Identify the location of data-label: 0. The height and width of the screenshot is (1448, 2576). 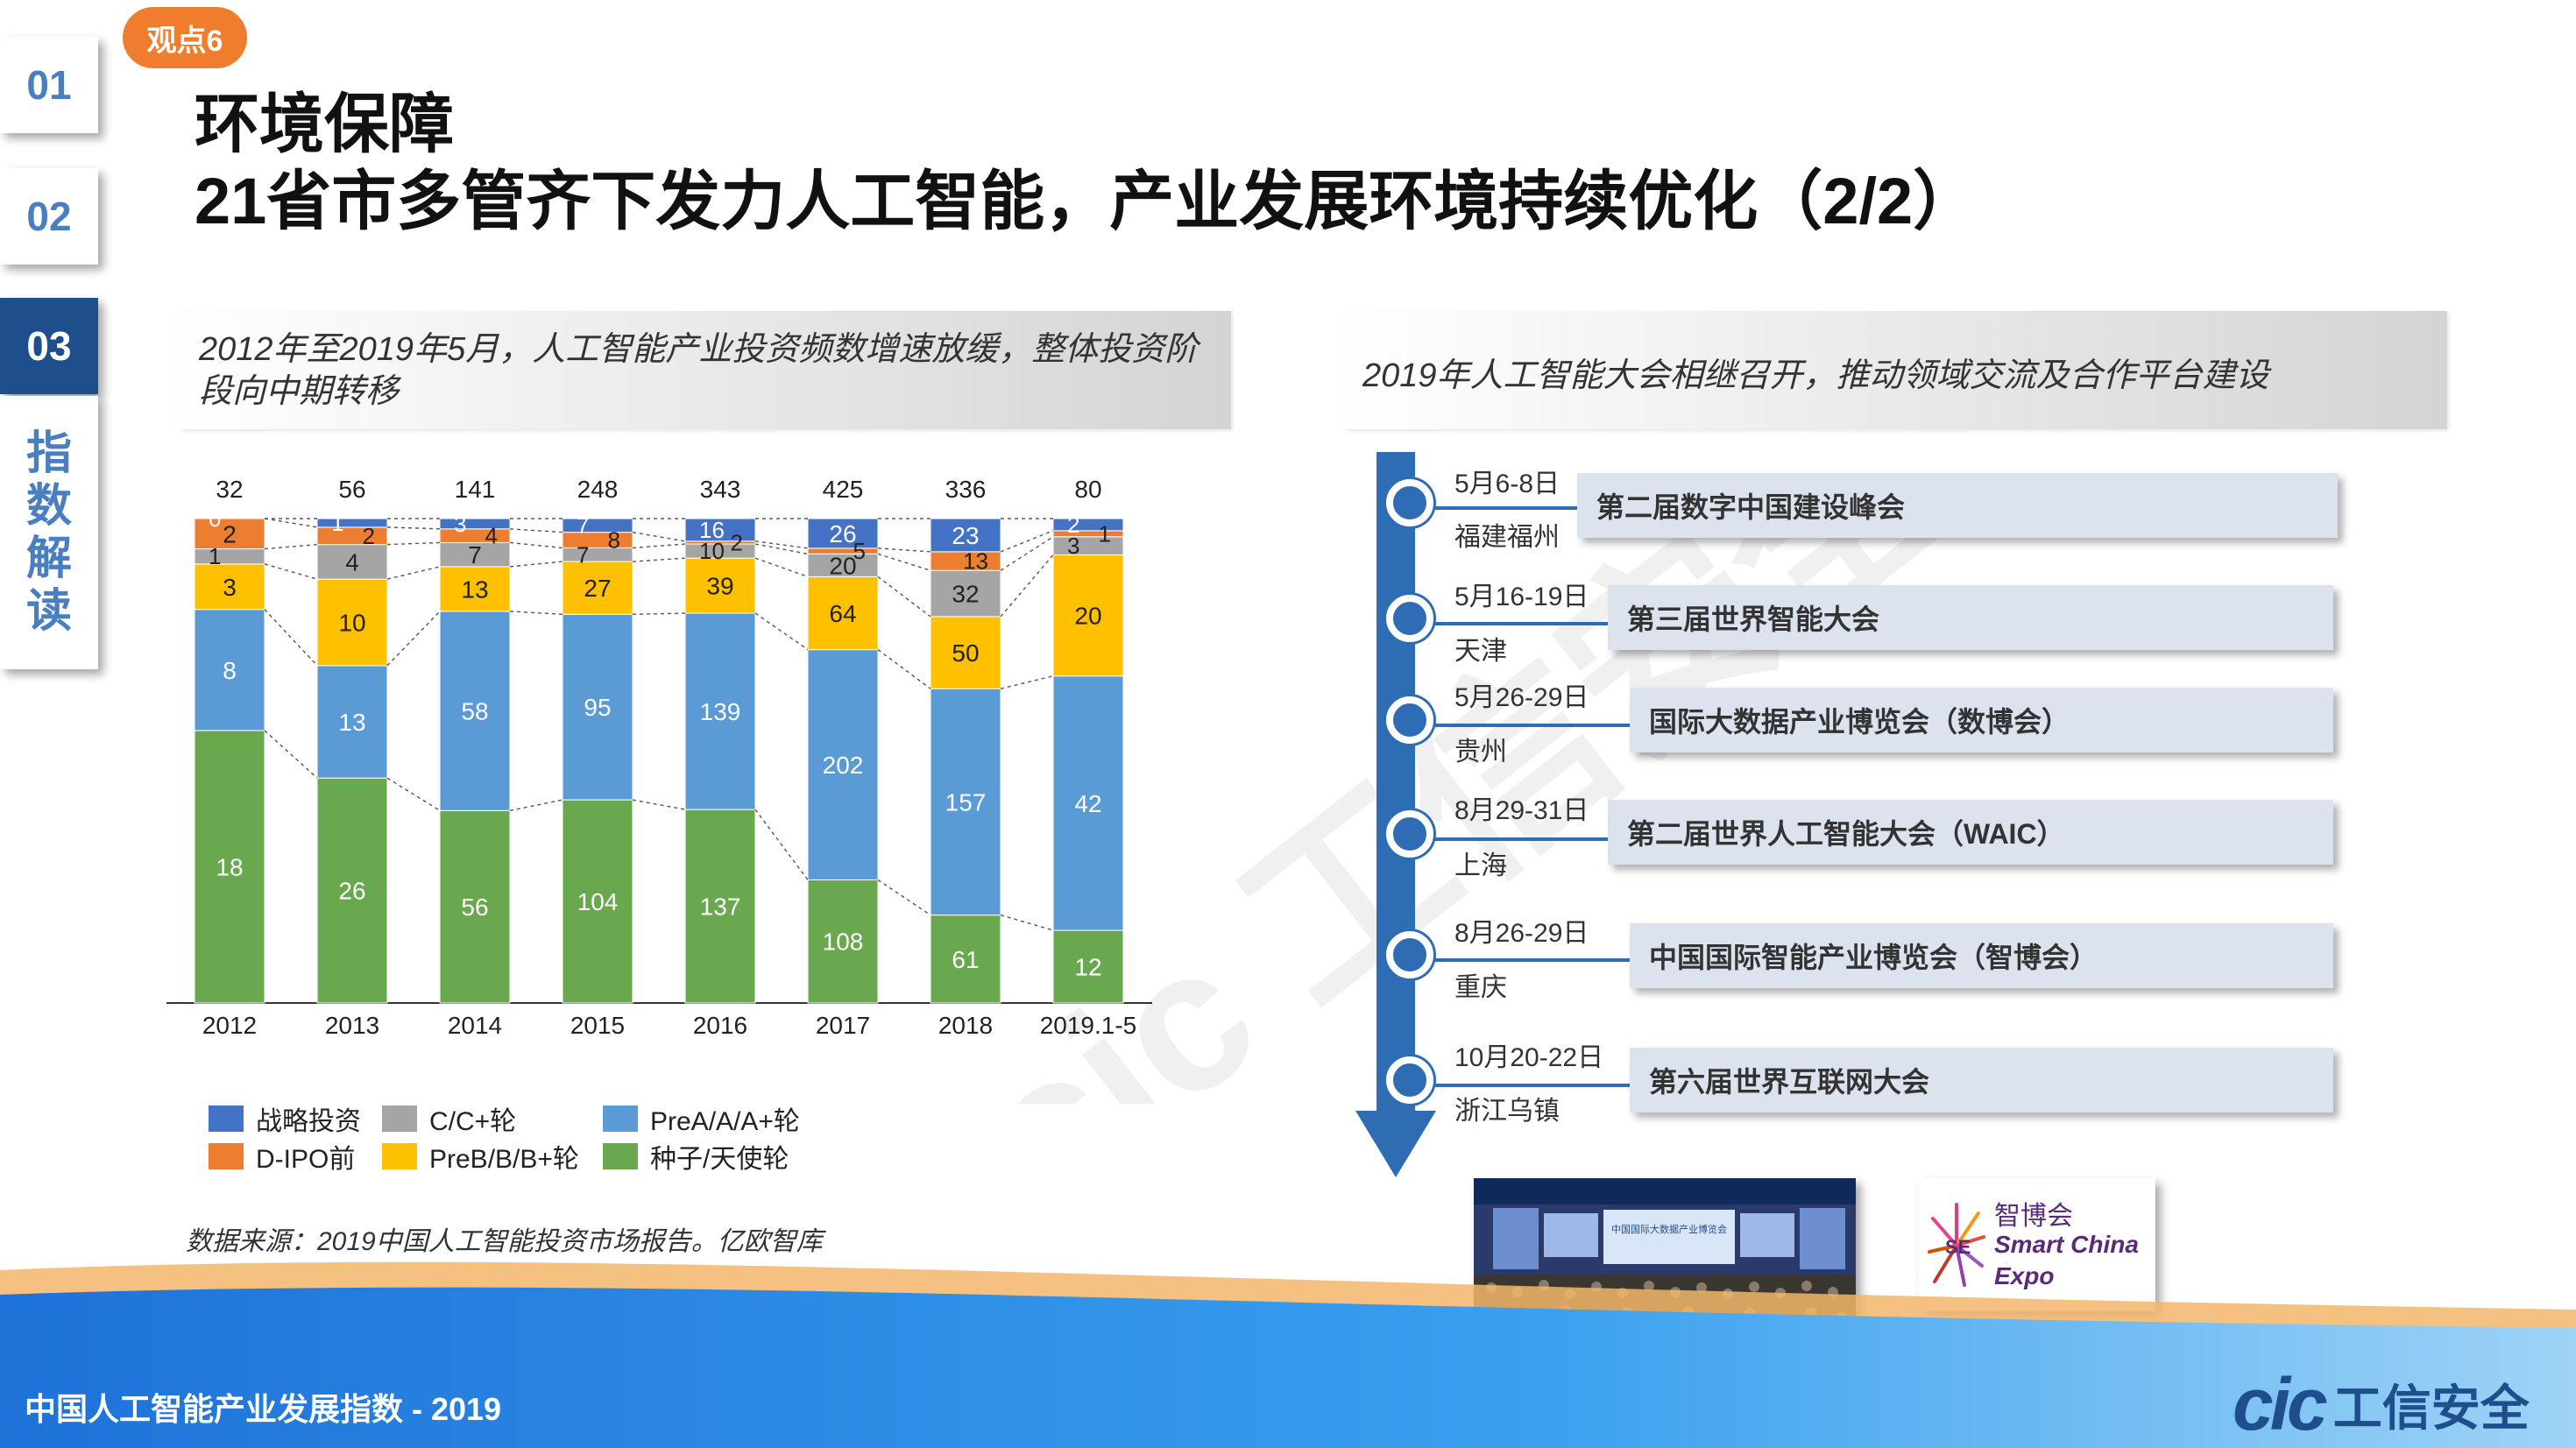
(215, 519).